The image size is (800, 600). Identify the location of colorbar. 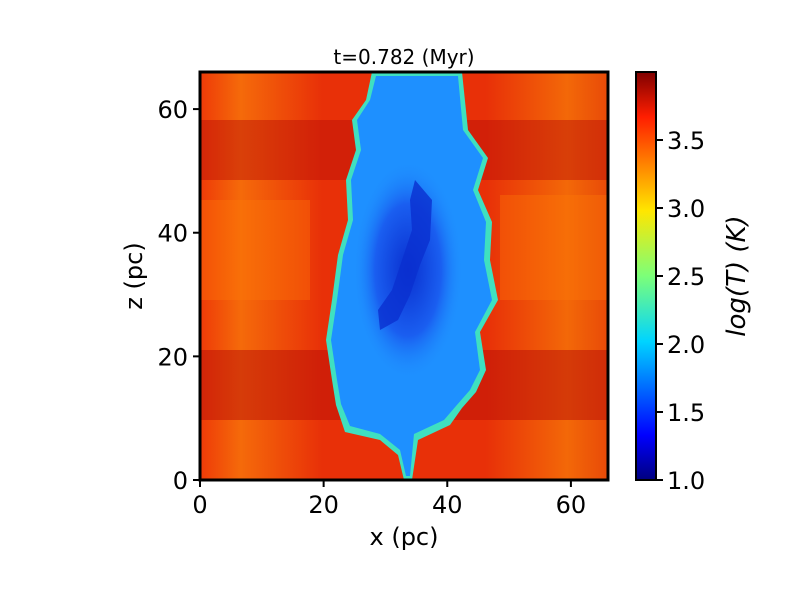
(646, 276).